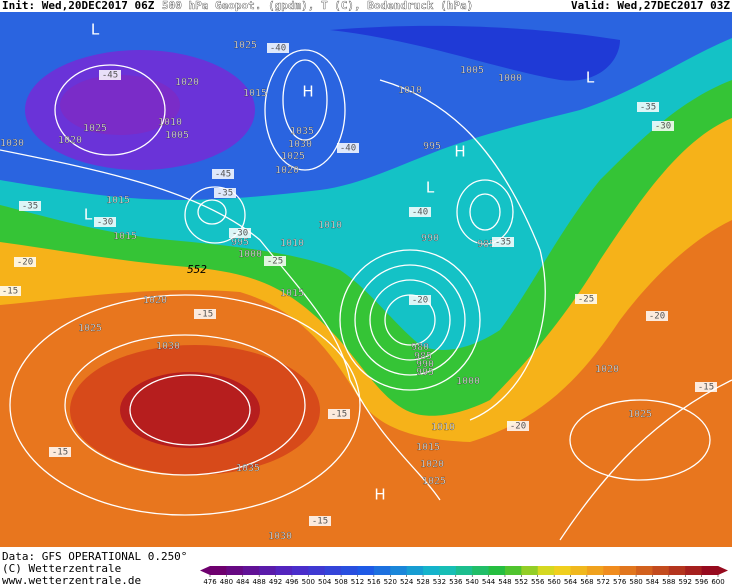 This screenshot has width=732, height=587. What do you see at coordinates (94, 556) in the screenshot?
I see `data-source: Data: GFS OPERATIONAL 0.250°` at bounding box center [94, 556].